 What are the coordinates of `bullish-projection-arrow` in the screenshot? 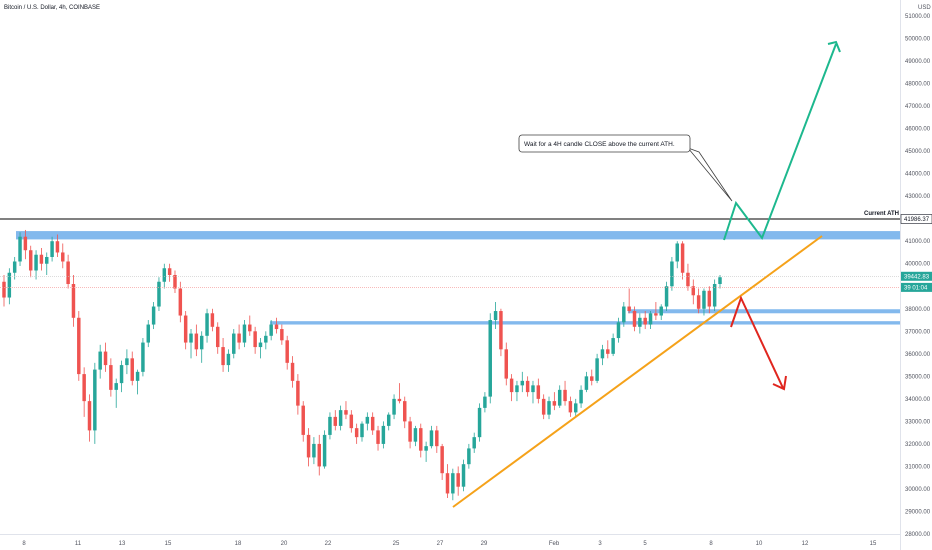 It's located at (780, 142).